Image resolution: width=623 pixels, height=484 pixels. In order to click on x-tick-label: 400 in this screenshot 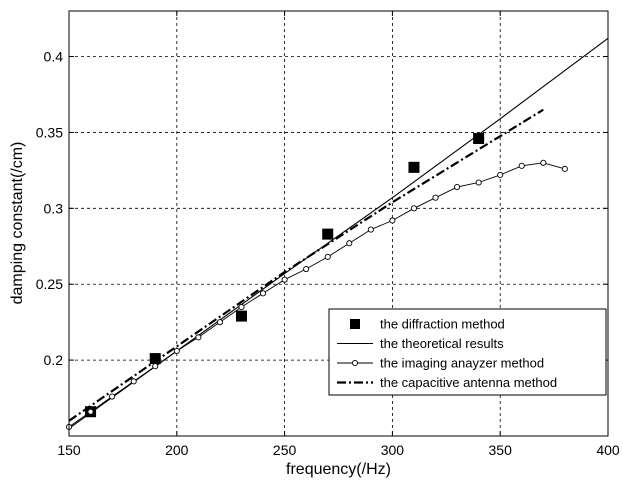, I will do `click(608, 450)`.